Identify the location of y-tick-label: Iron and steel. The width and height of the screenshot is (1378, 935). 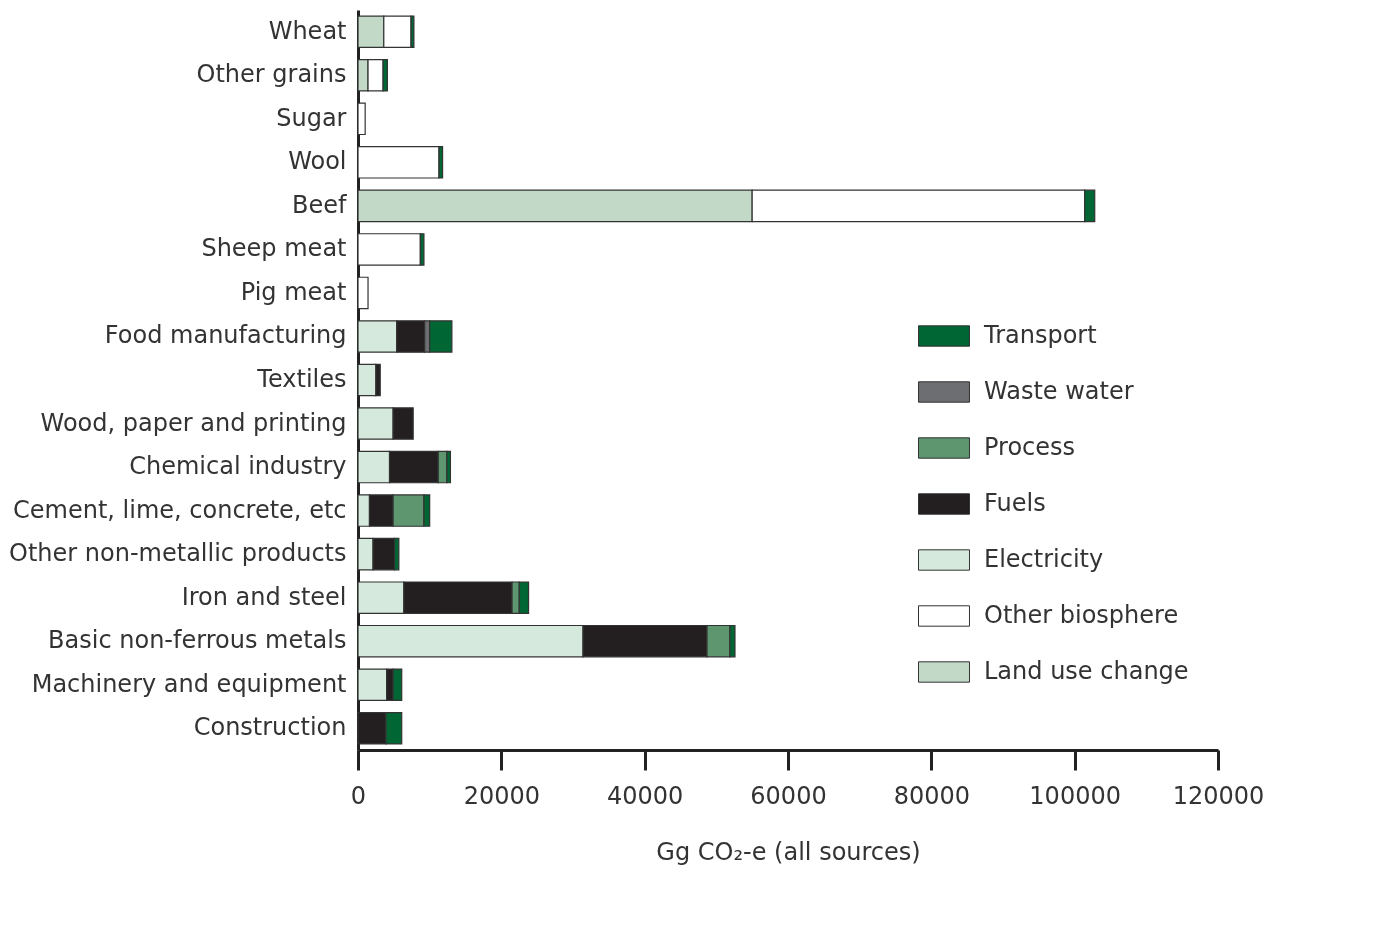
(264, 596).